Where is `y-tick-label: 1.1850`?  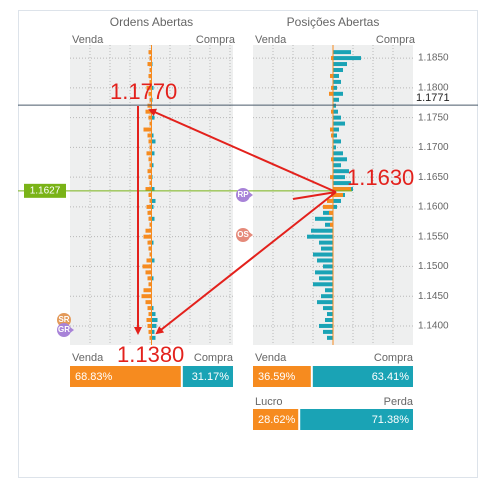
y-tick-label: 1.1850 is located at coordinates (433, 58).